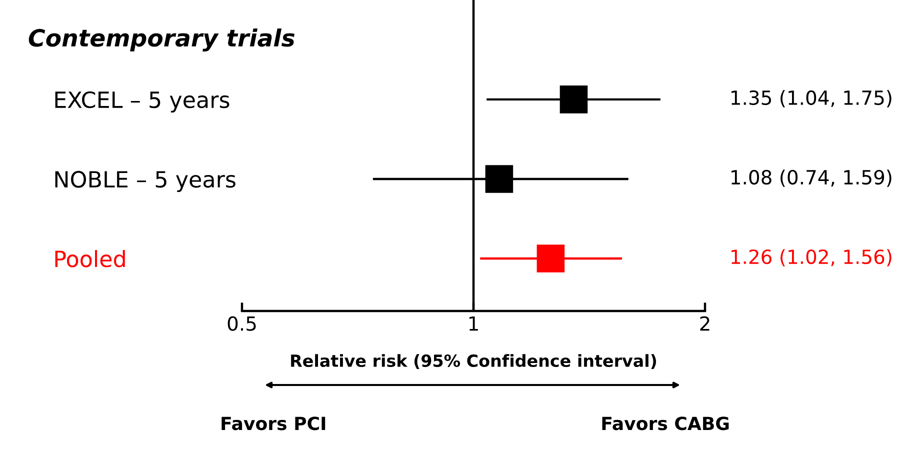  Describe the element at coordinates (473, 323) in the screenshot. I see `x-tick-label: 1` at that location.